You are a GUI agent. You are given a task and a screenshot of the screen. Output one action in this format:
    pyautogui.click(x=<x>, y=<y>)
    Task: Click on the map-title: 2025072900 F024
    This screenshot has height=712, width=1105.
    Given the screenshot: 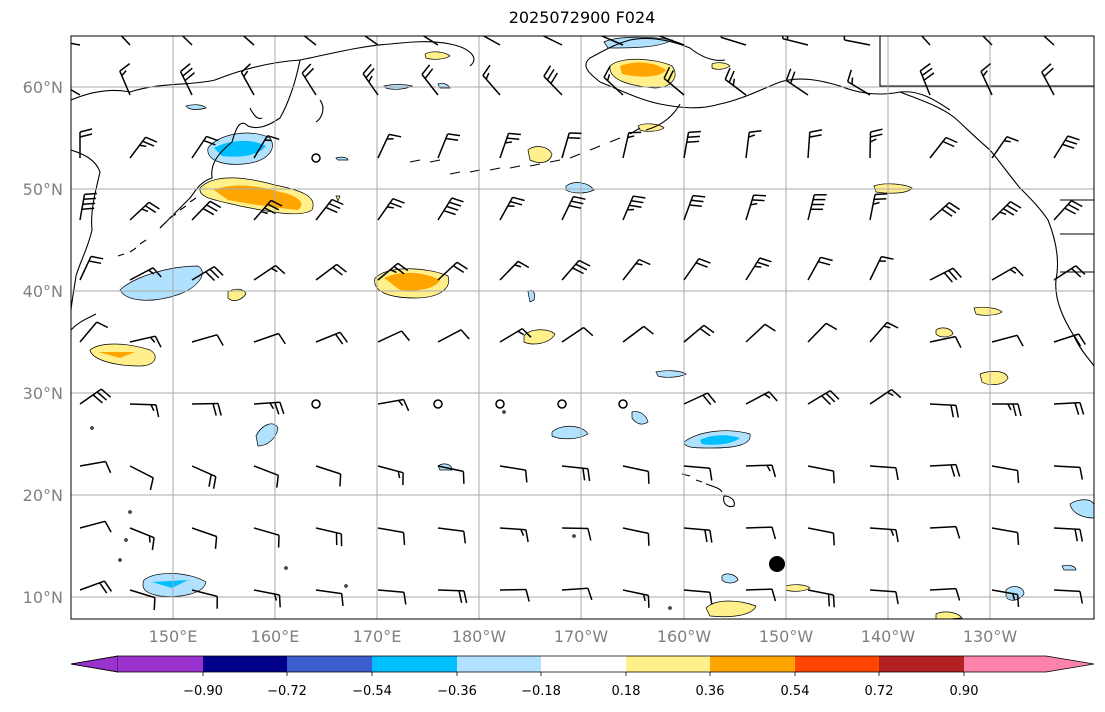 What is the action you would take?
    pyautogui.click(x=582, y=17)
    